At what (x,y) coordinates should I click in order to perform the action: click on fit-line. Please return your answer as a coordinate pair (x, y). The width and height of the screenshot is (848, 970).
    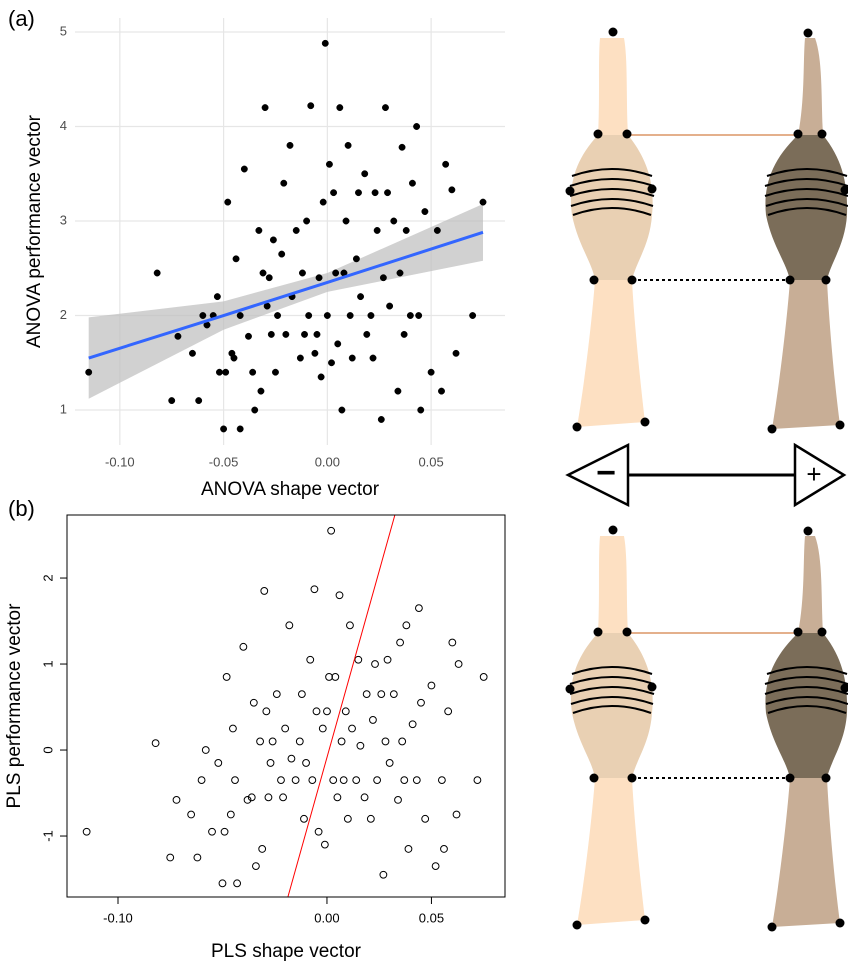
    Looking at the image, I should click on (341, 706).